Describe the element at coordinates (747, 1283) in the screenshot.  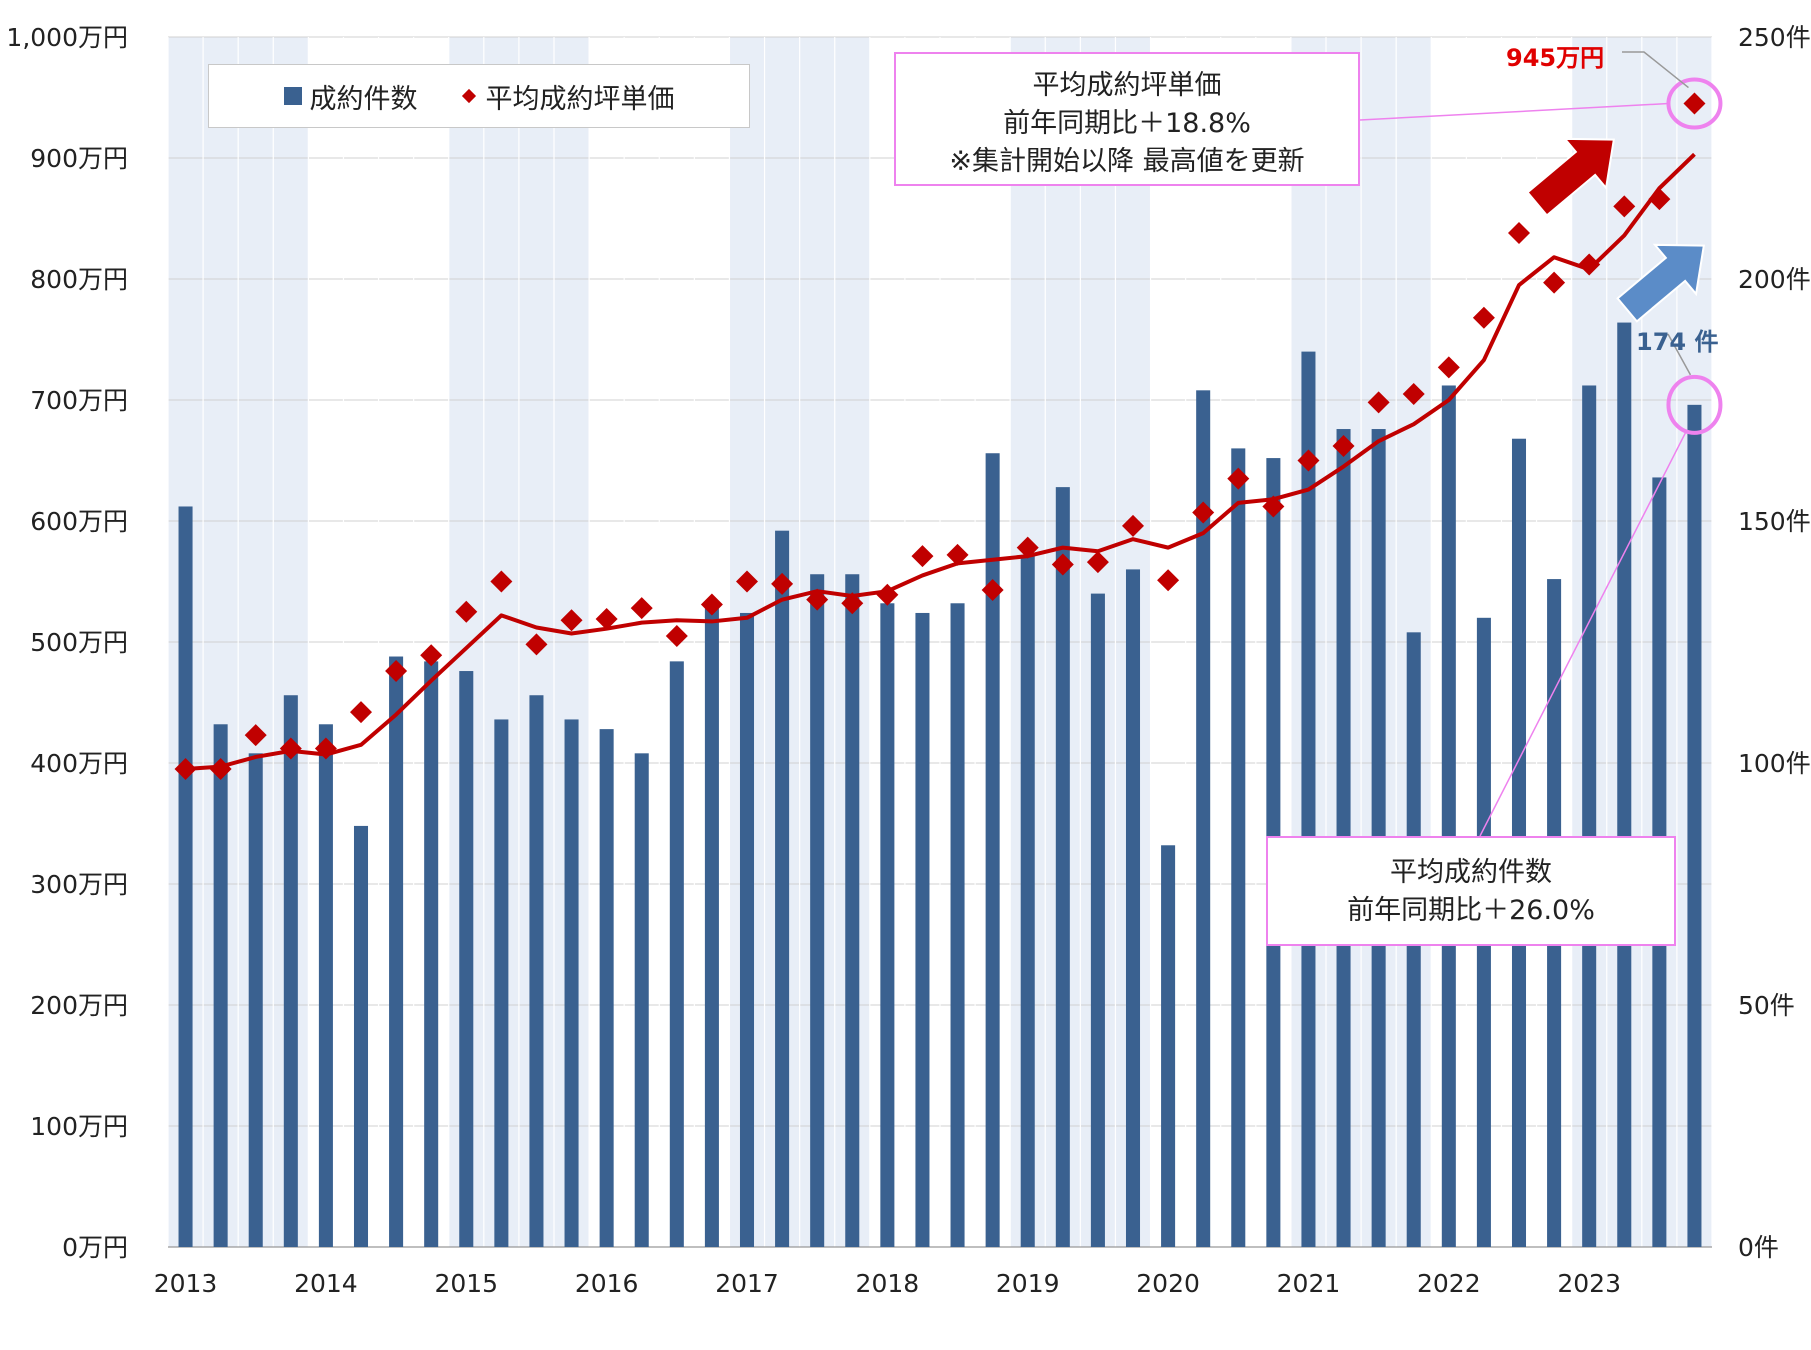
I see `x-tick-label: 2017` at that location.